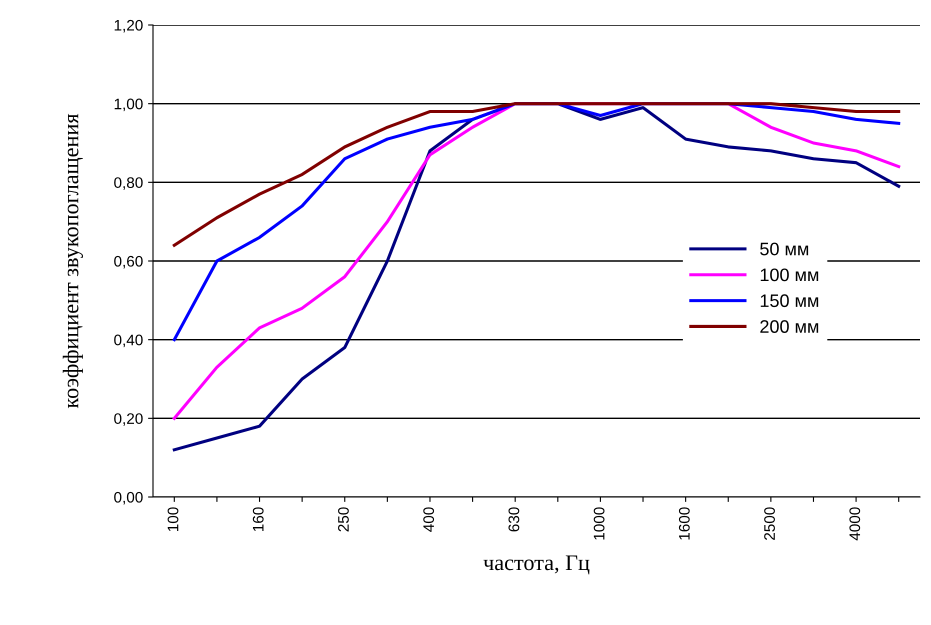 The width and height of the screenshot is (931, 625). Describe the element at coordinates (784, 249) in the screenshot. I see `legend-label: 50 мм` at that location.